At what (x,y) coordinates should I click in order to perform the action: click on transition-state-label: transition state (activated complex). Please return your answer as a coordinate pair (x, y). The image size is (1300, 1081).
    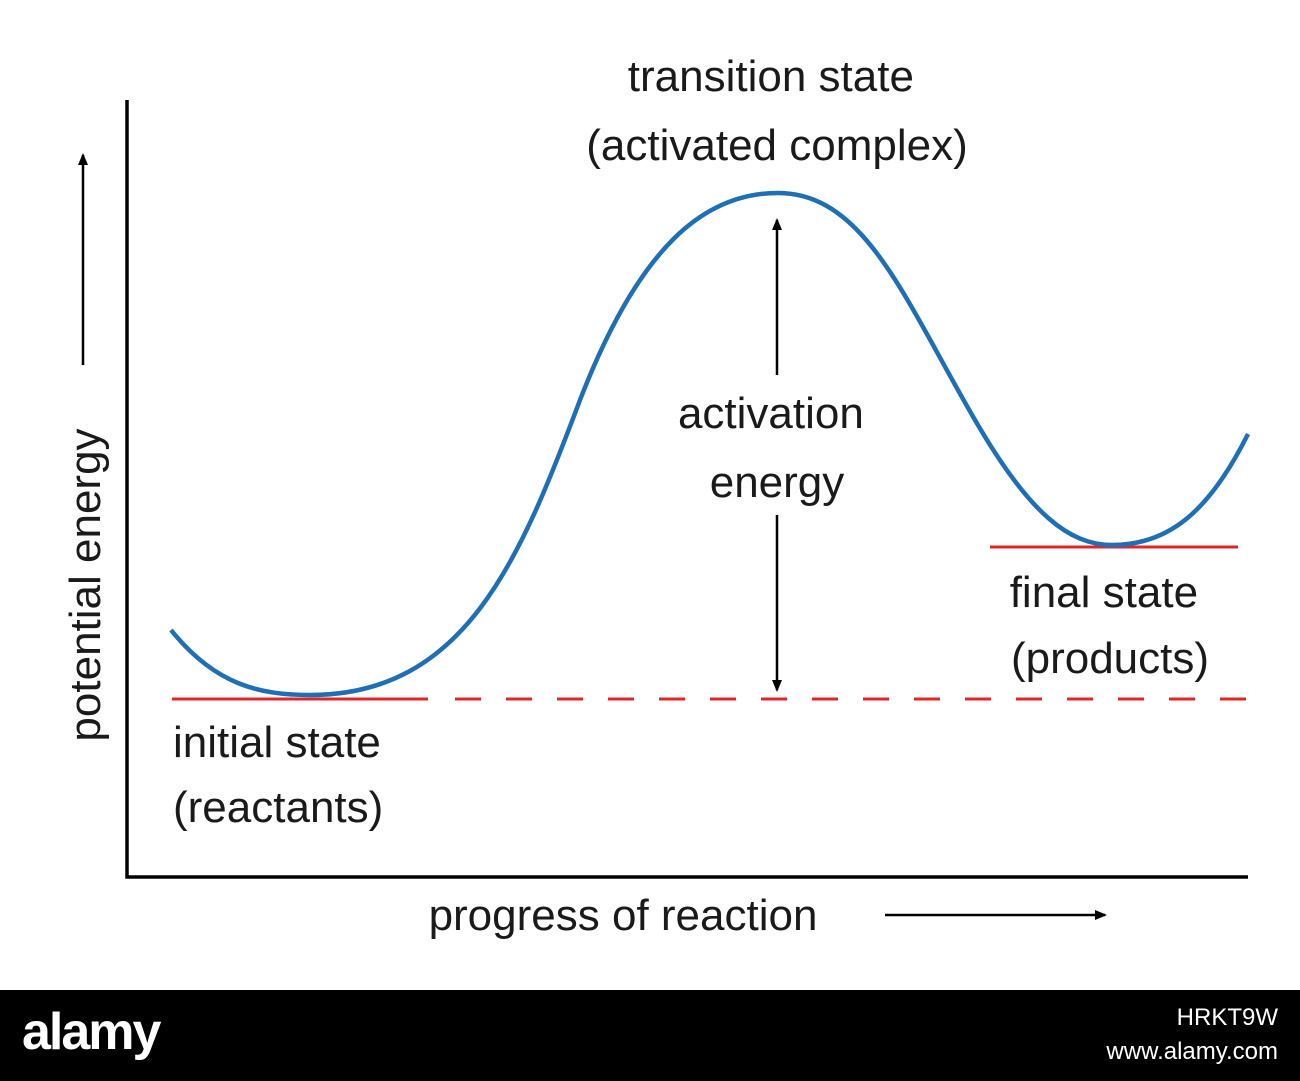
    Looking at the image, I should click on (776, 111).